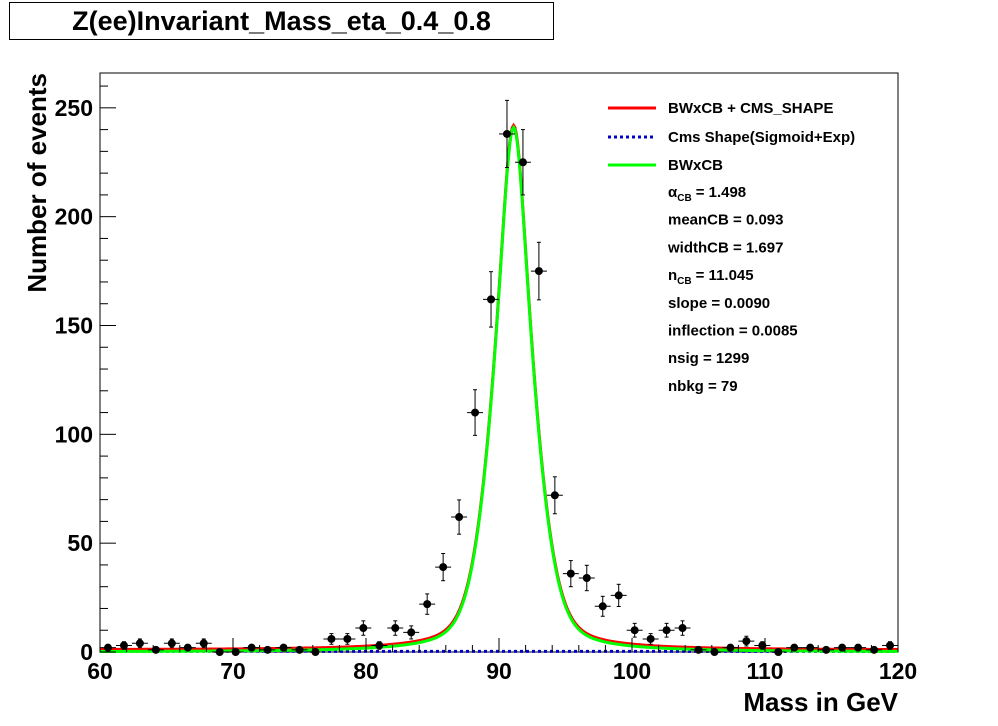 The height and width of the screenshot is (726, 998). I want to click on param-alpha-value: = 1.498, so click(721, 192).